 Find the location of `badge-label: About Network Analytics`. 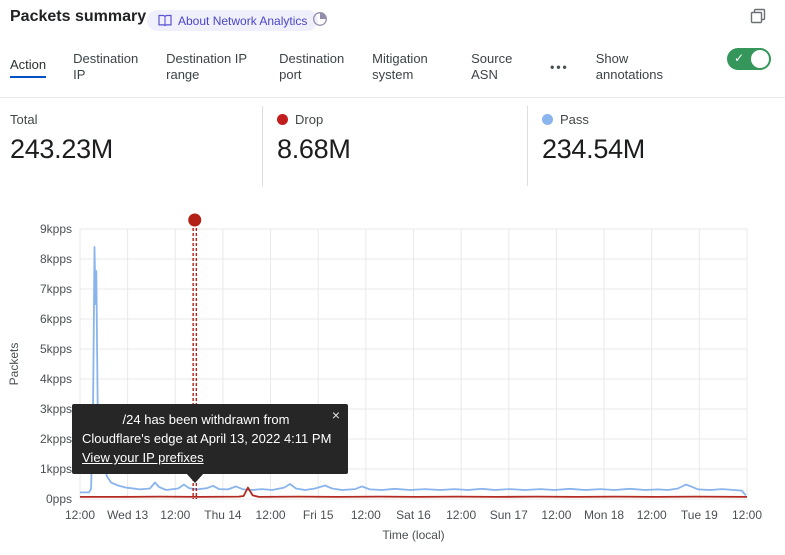

badge-label: About Network Analytics is located at coordinates (243, 20).